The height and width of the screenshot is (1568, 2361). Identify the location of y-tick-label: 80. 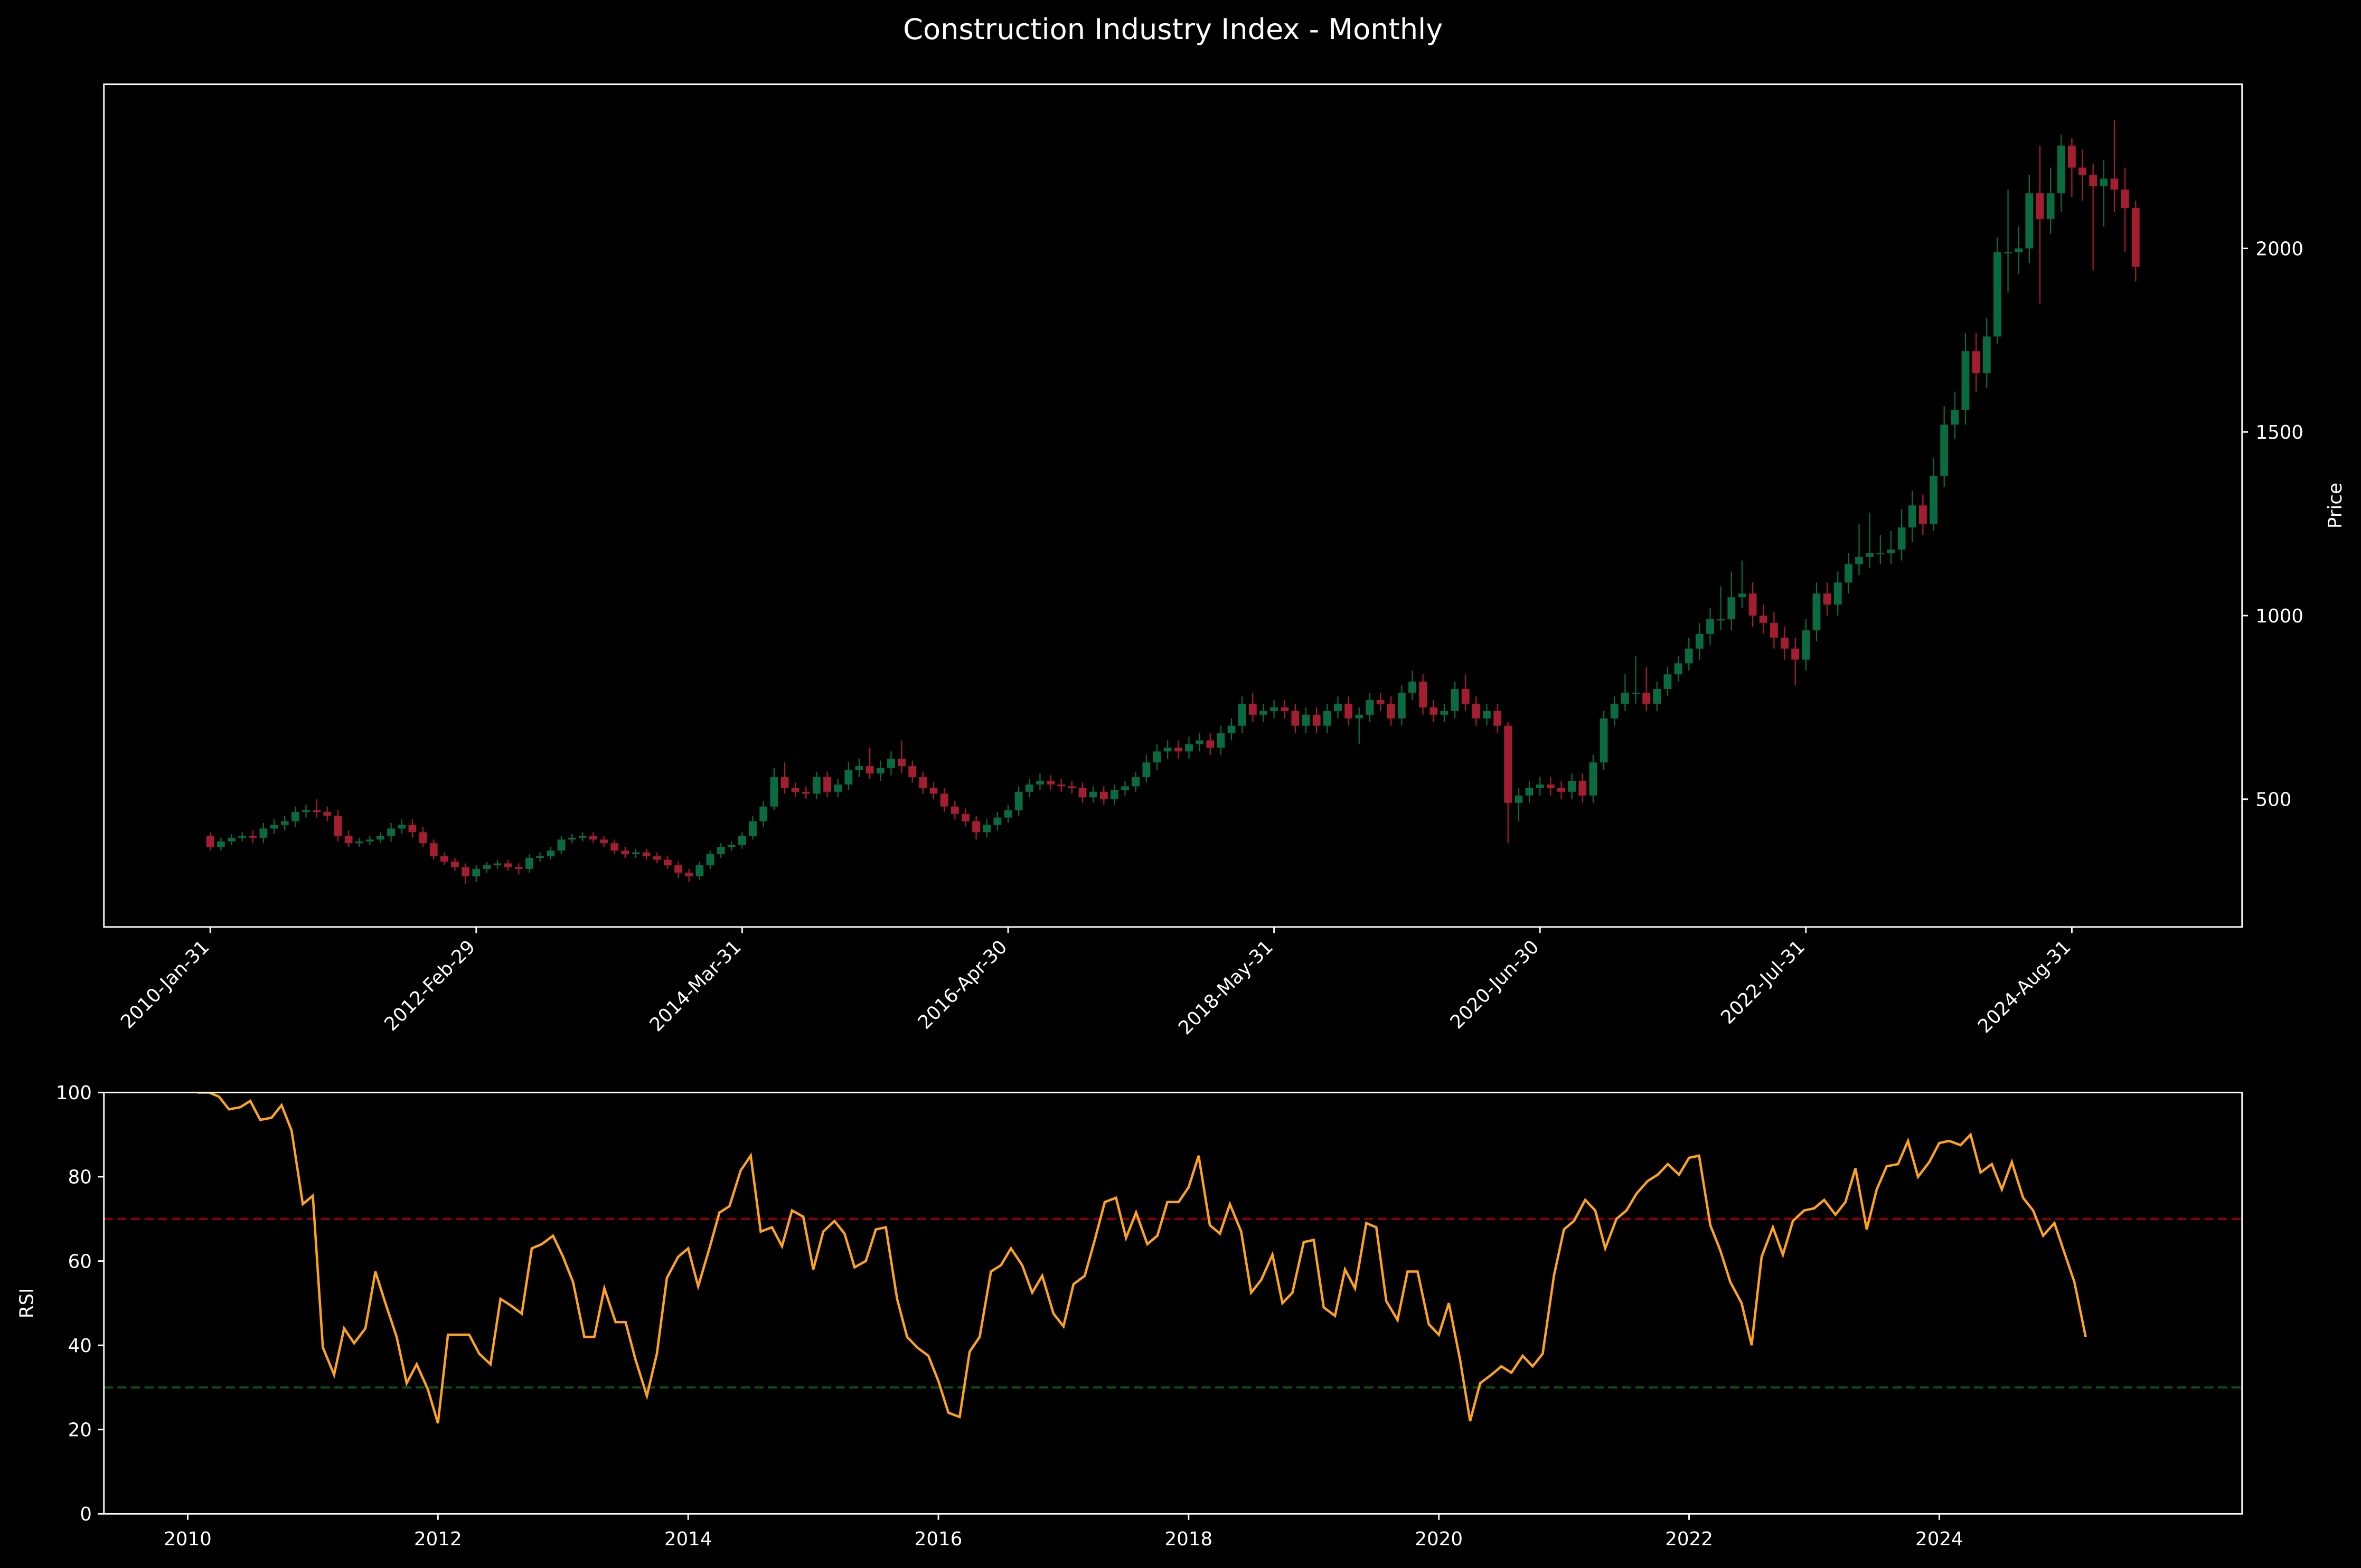
(80, 1177).